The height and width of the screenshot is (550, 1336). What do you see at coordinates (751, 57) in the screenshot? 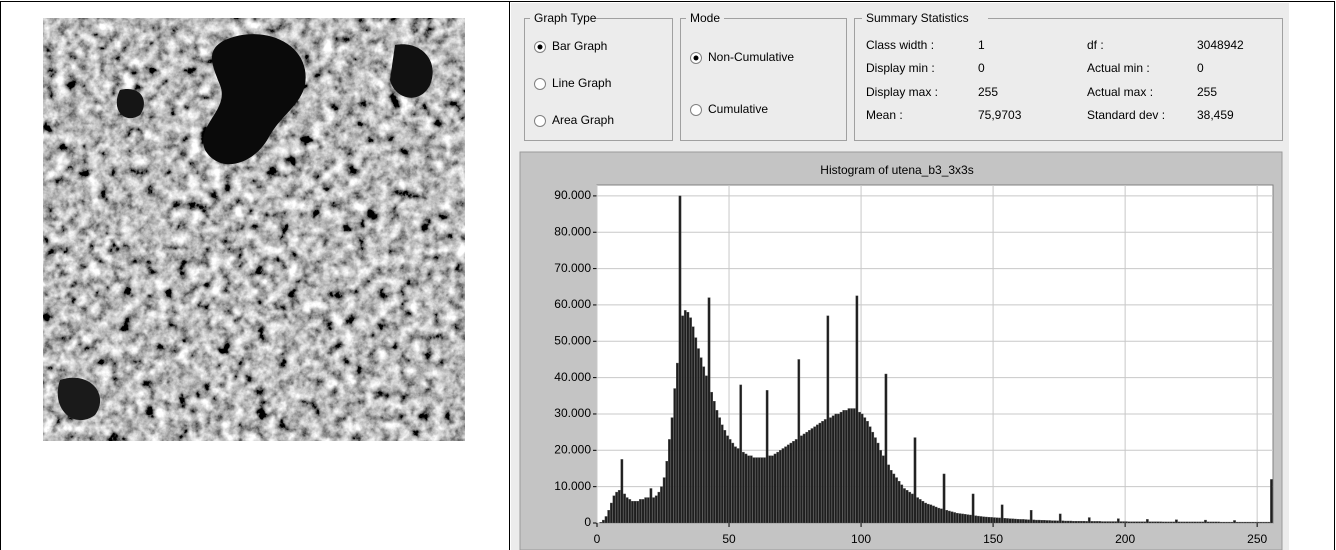
I see `radio-label: Non-Cumulative` at bounding box center [751, 57].